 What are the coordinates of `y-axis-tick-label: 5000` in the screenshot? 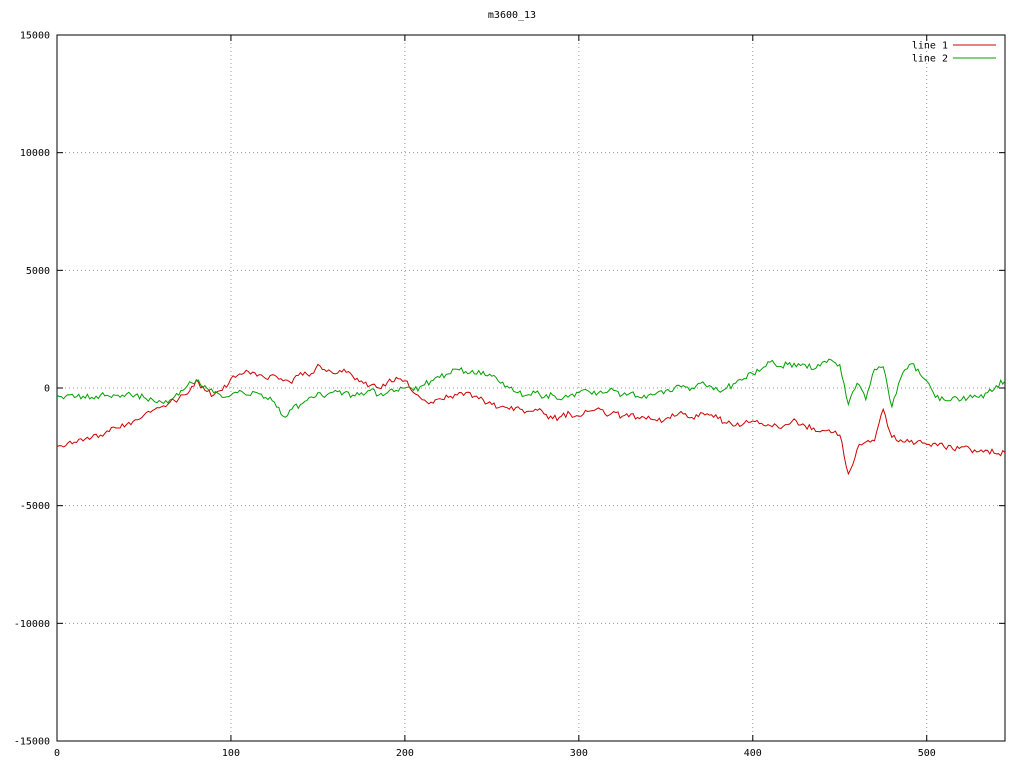 It's located at (38, 271).